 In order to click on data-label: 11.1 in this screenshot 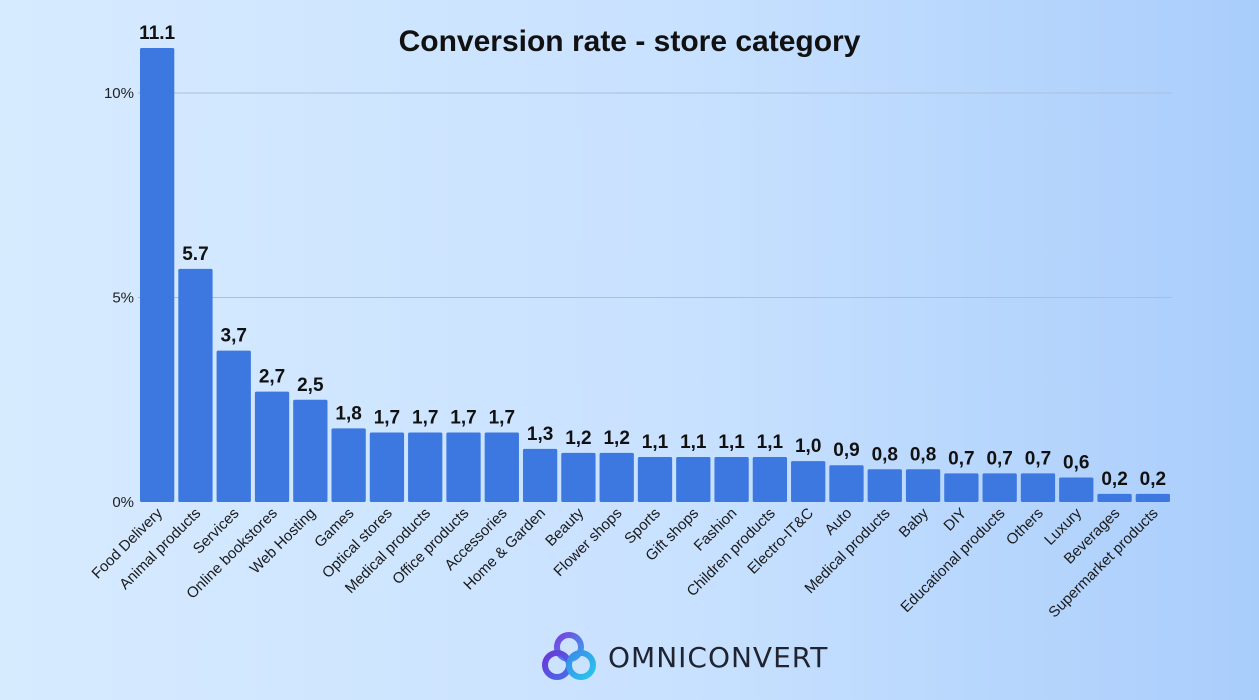, I will do `click(157, 33)`.